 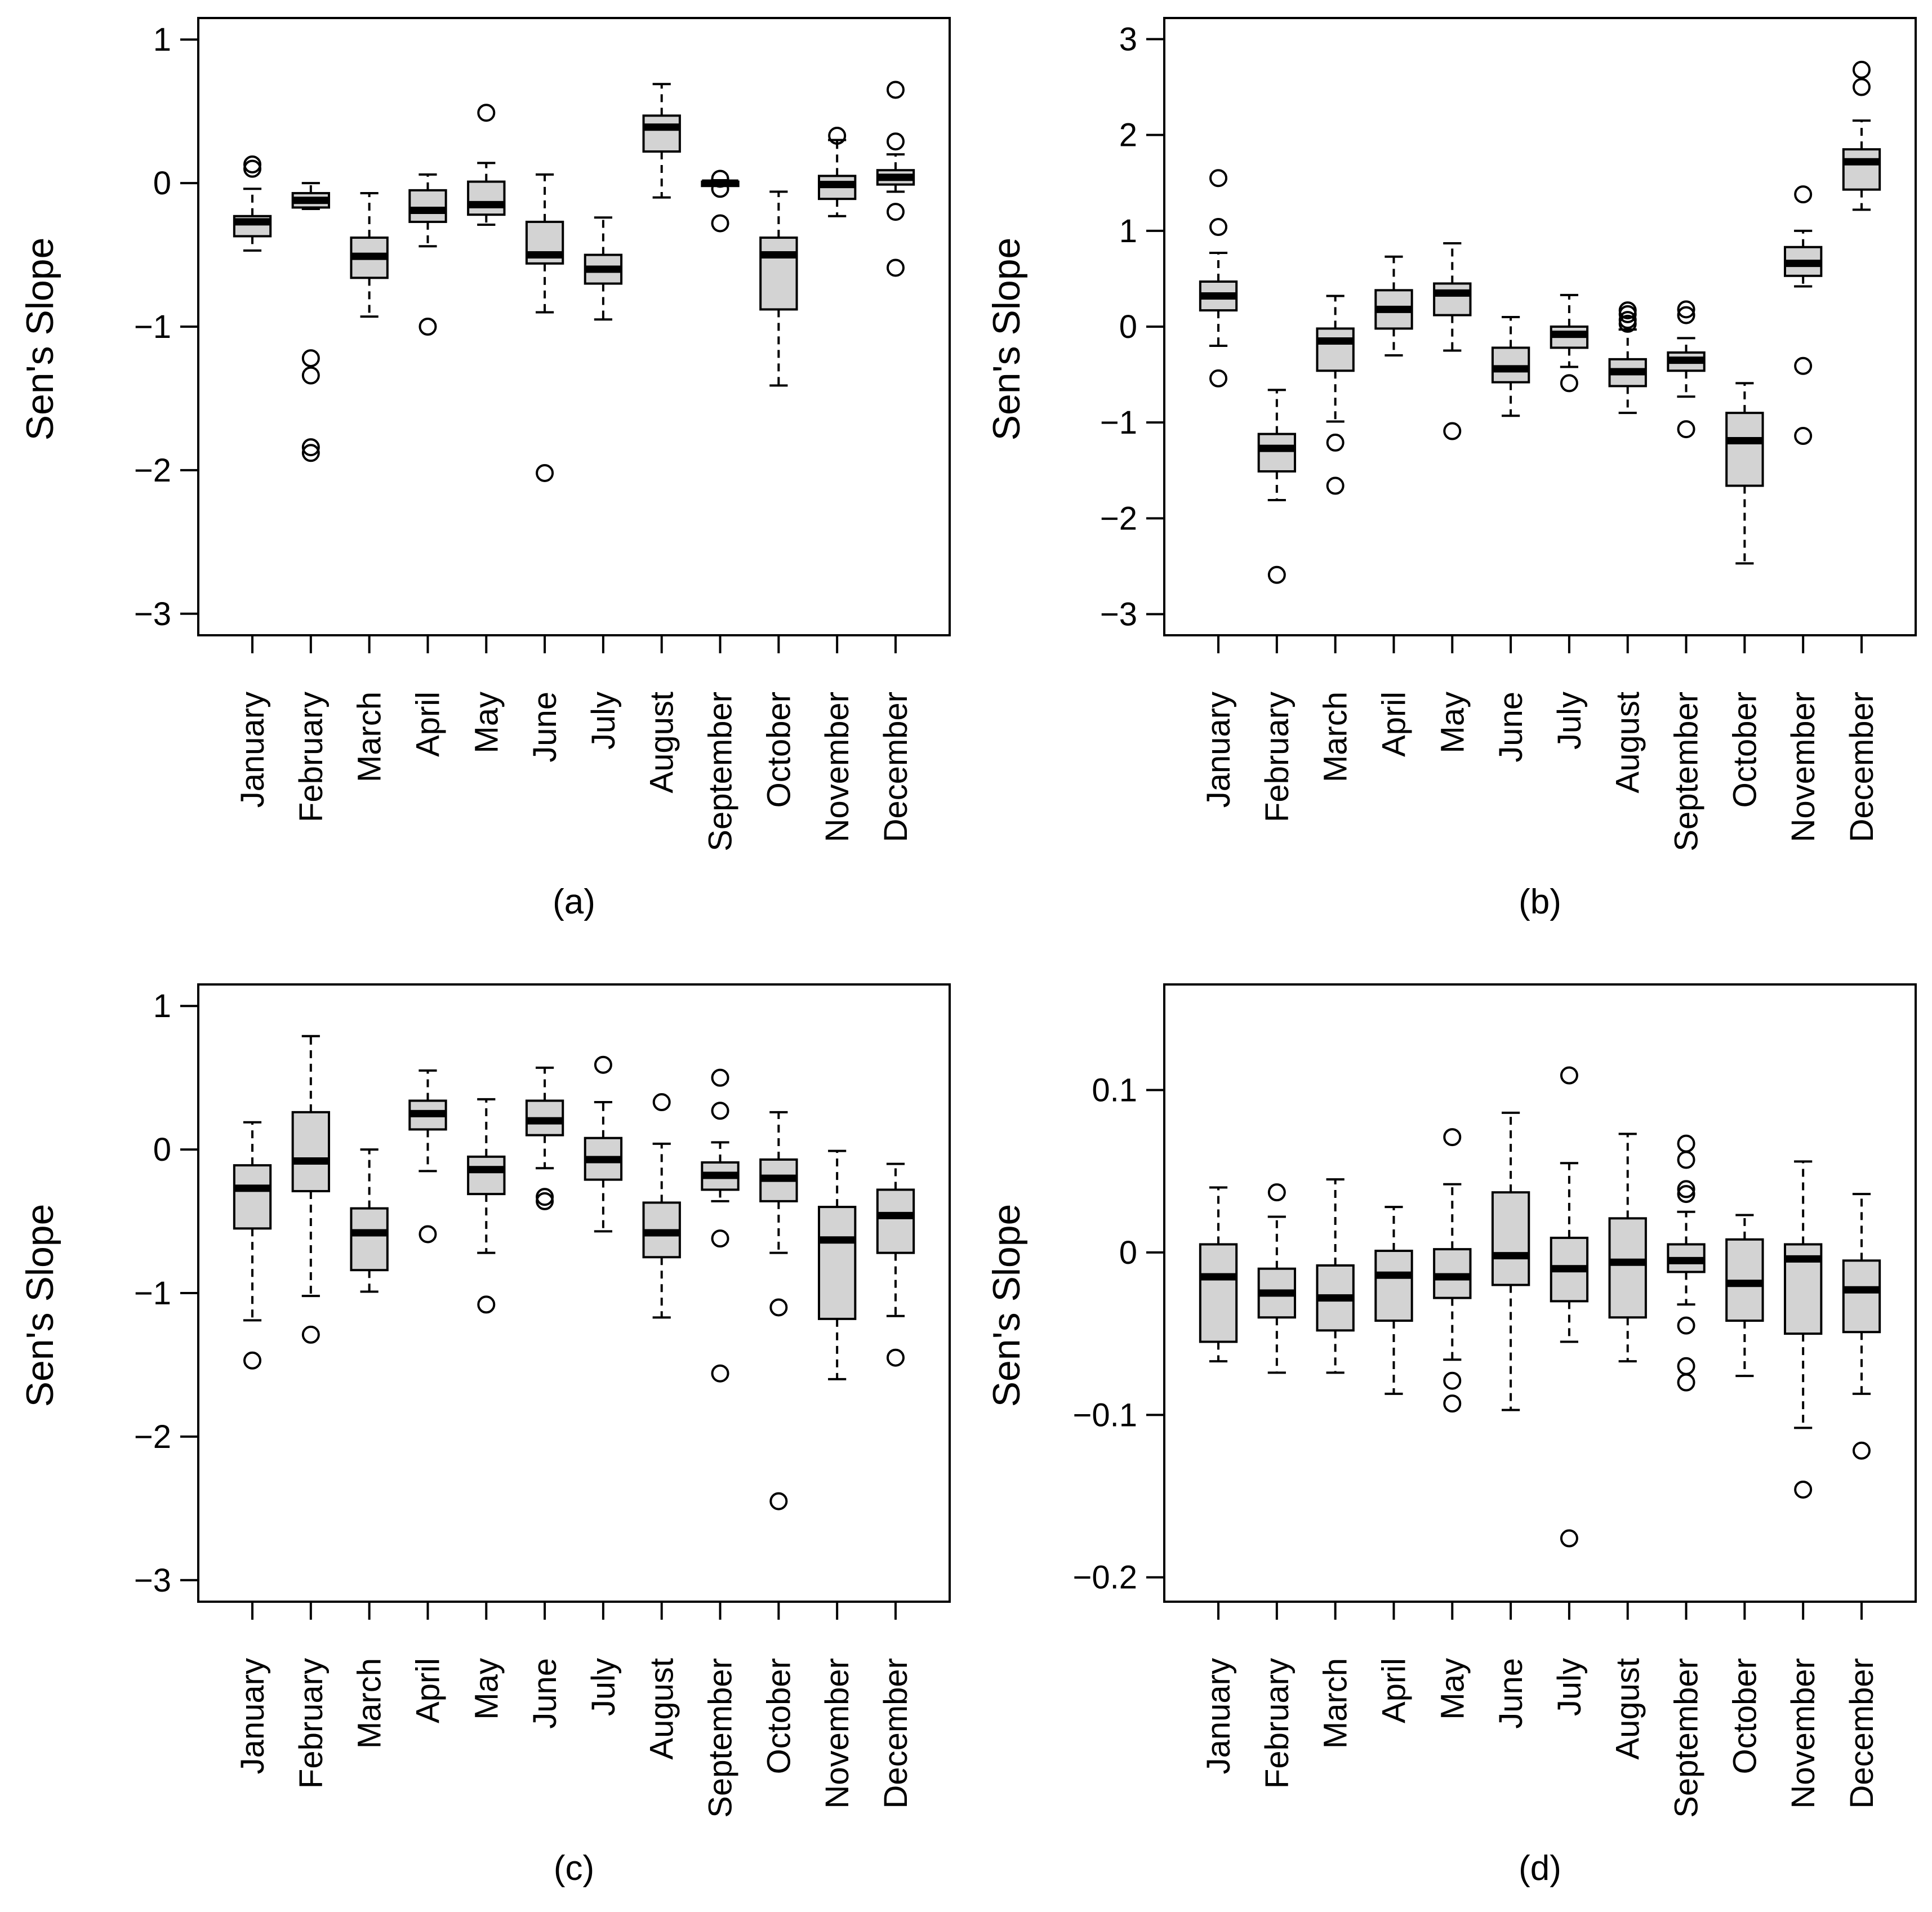 I want to click on x-category-label: February, so click(x=311, y=757).